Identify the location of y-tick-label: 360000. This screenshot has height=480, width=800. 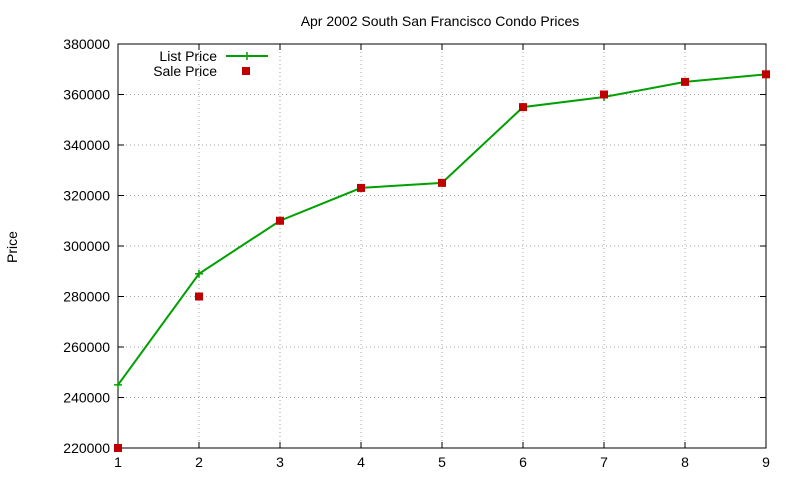
(86, 95).